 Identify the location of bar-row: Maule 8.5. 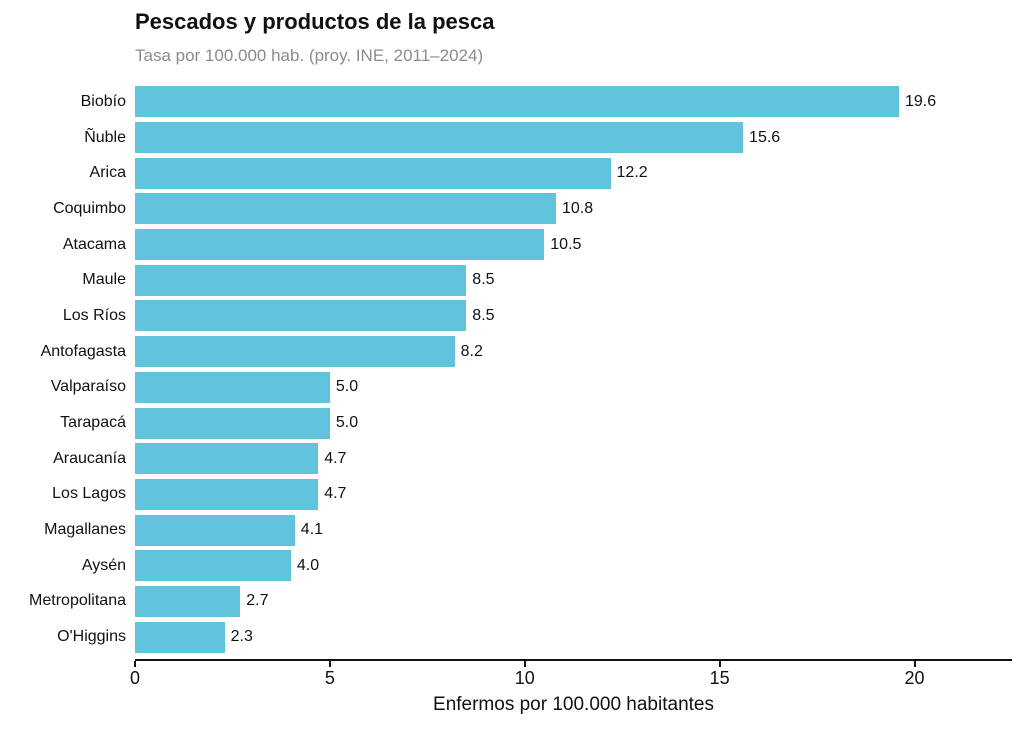
(506, 280).